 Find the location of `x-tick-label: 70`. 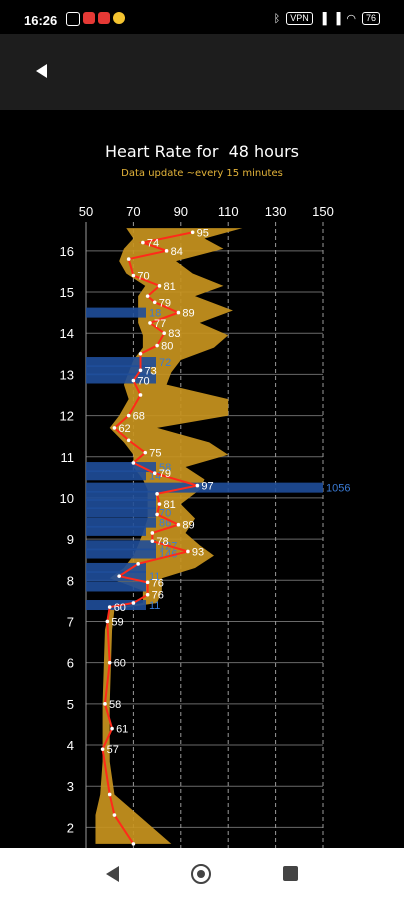

x-tick-label: 70 is located at coordinates (133, 211).